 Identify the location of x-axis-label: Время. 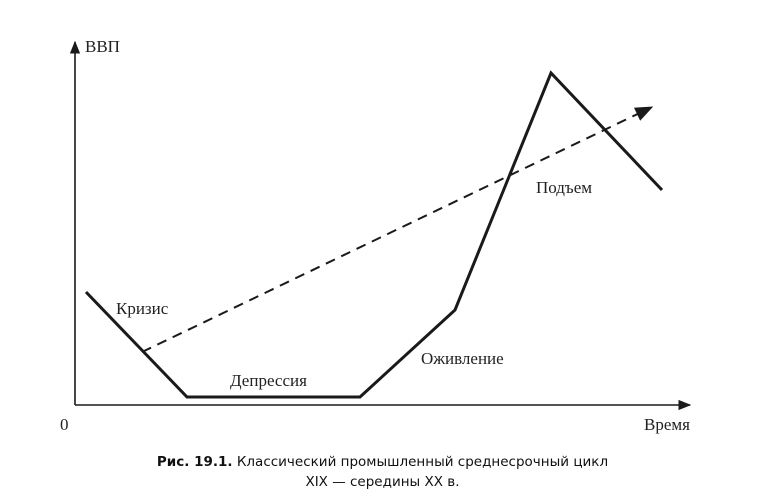
(667, 424).